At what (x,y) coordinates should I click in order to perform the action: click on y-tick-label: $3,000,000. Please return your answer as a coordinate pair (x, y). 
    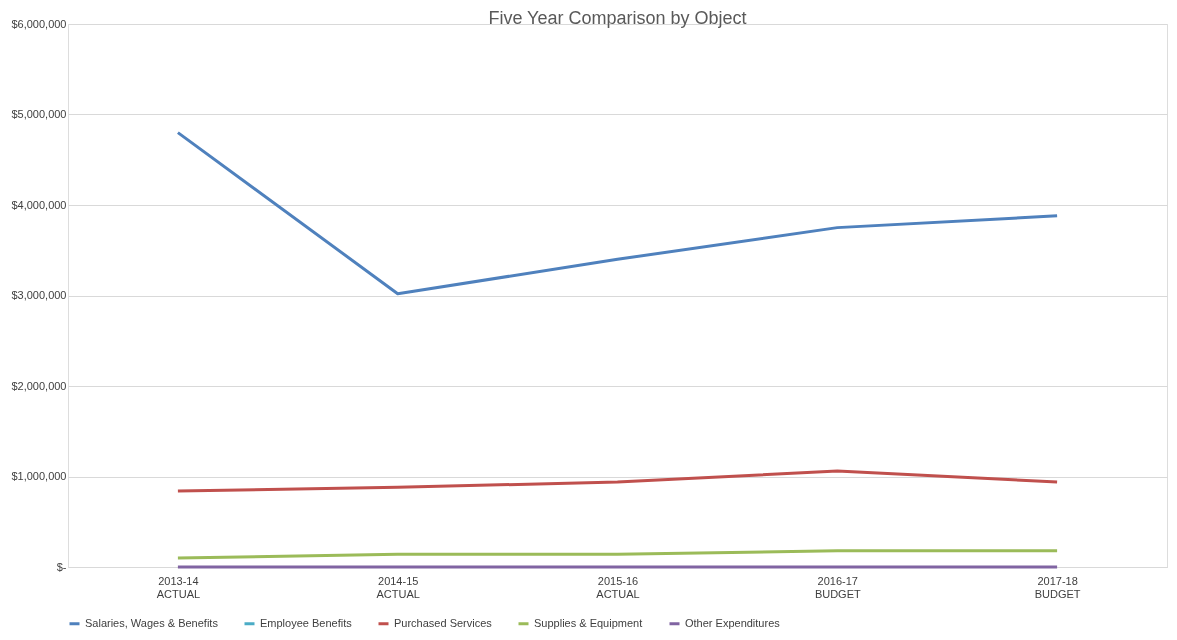
    Looking at the image, I should click on (39, 295).